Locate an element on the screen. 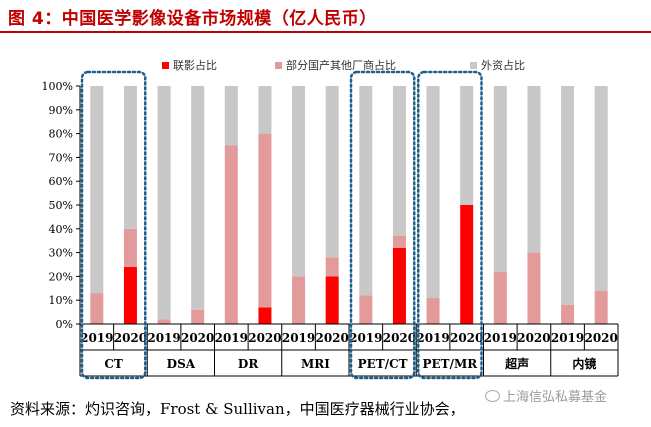  chart-title: 图 4：中国医学影像设备市场规模（亿人民币） is located at coordinates (192, 19).